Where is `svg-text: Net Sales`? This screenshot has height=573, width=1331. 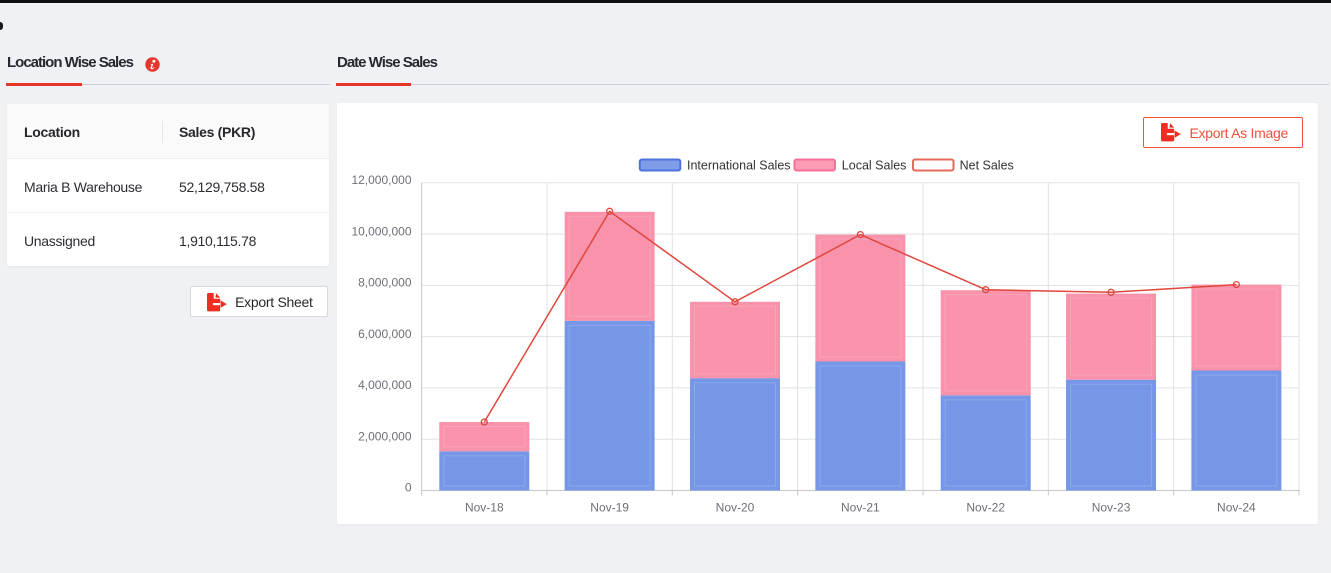
svg-text: Net Sales is located at coordinates (987, 166).